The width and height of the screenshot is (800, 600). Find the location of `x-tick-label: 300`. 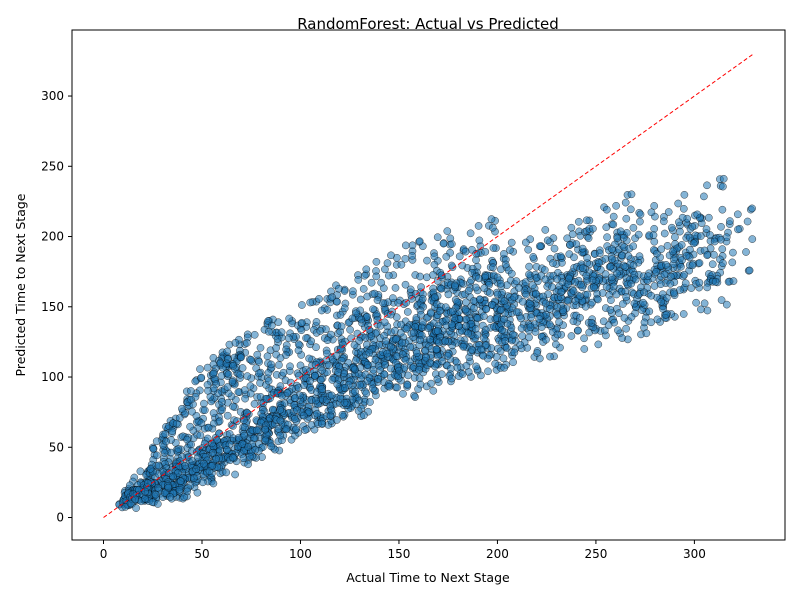

x-tick-label: 300 is located at coordinates (694, 554).